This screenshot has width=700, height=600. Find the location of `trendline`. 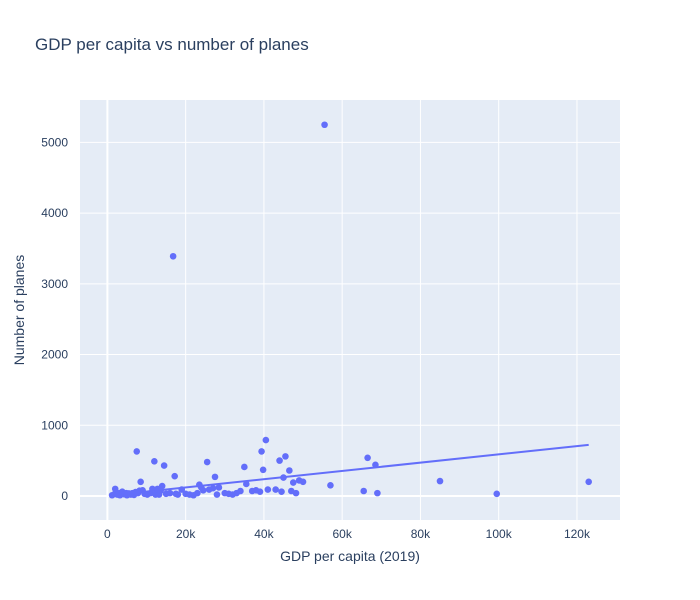

trendline is located at coordinates (350, 470).